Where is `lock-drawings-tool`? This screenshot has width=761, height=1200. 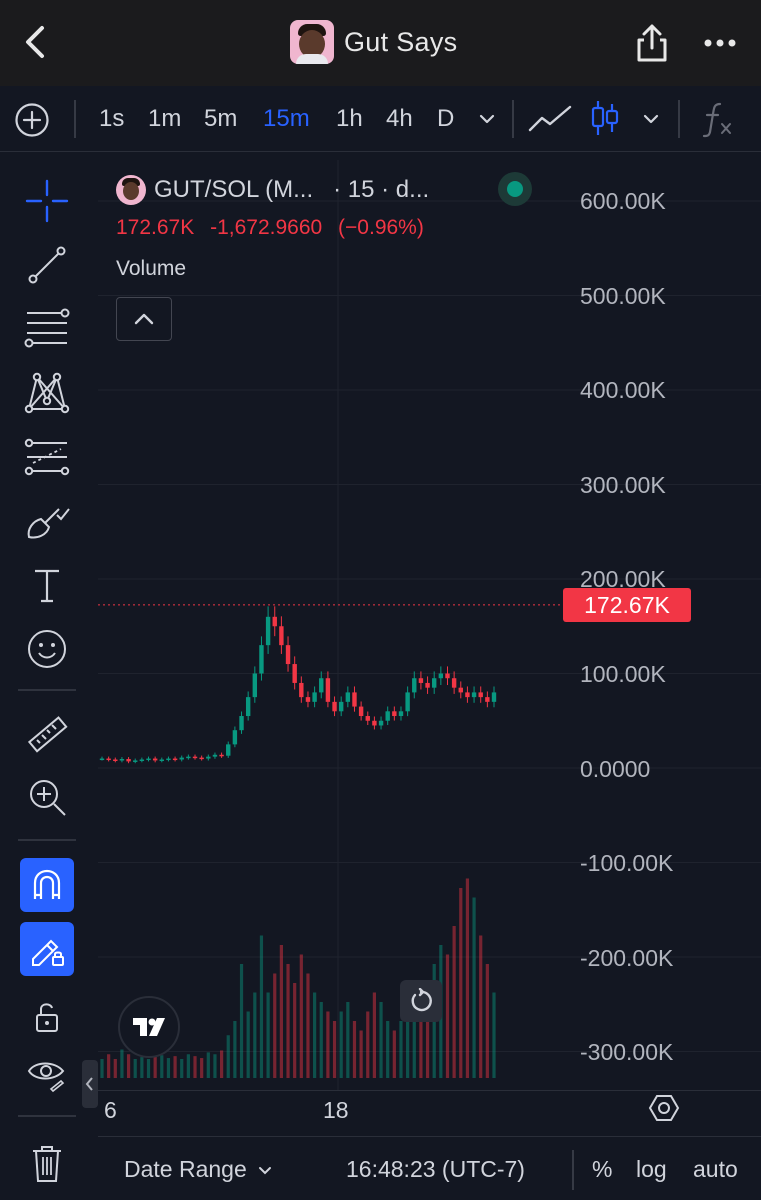 lock-drawings-tool is located at coordinates (47, 1017).